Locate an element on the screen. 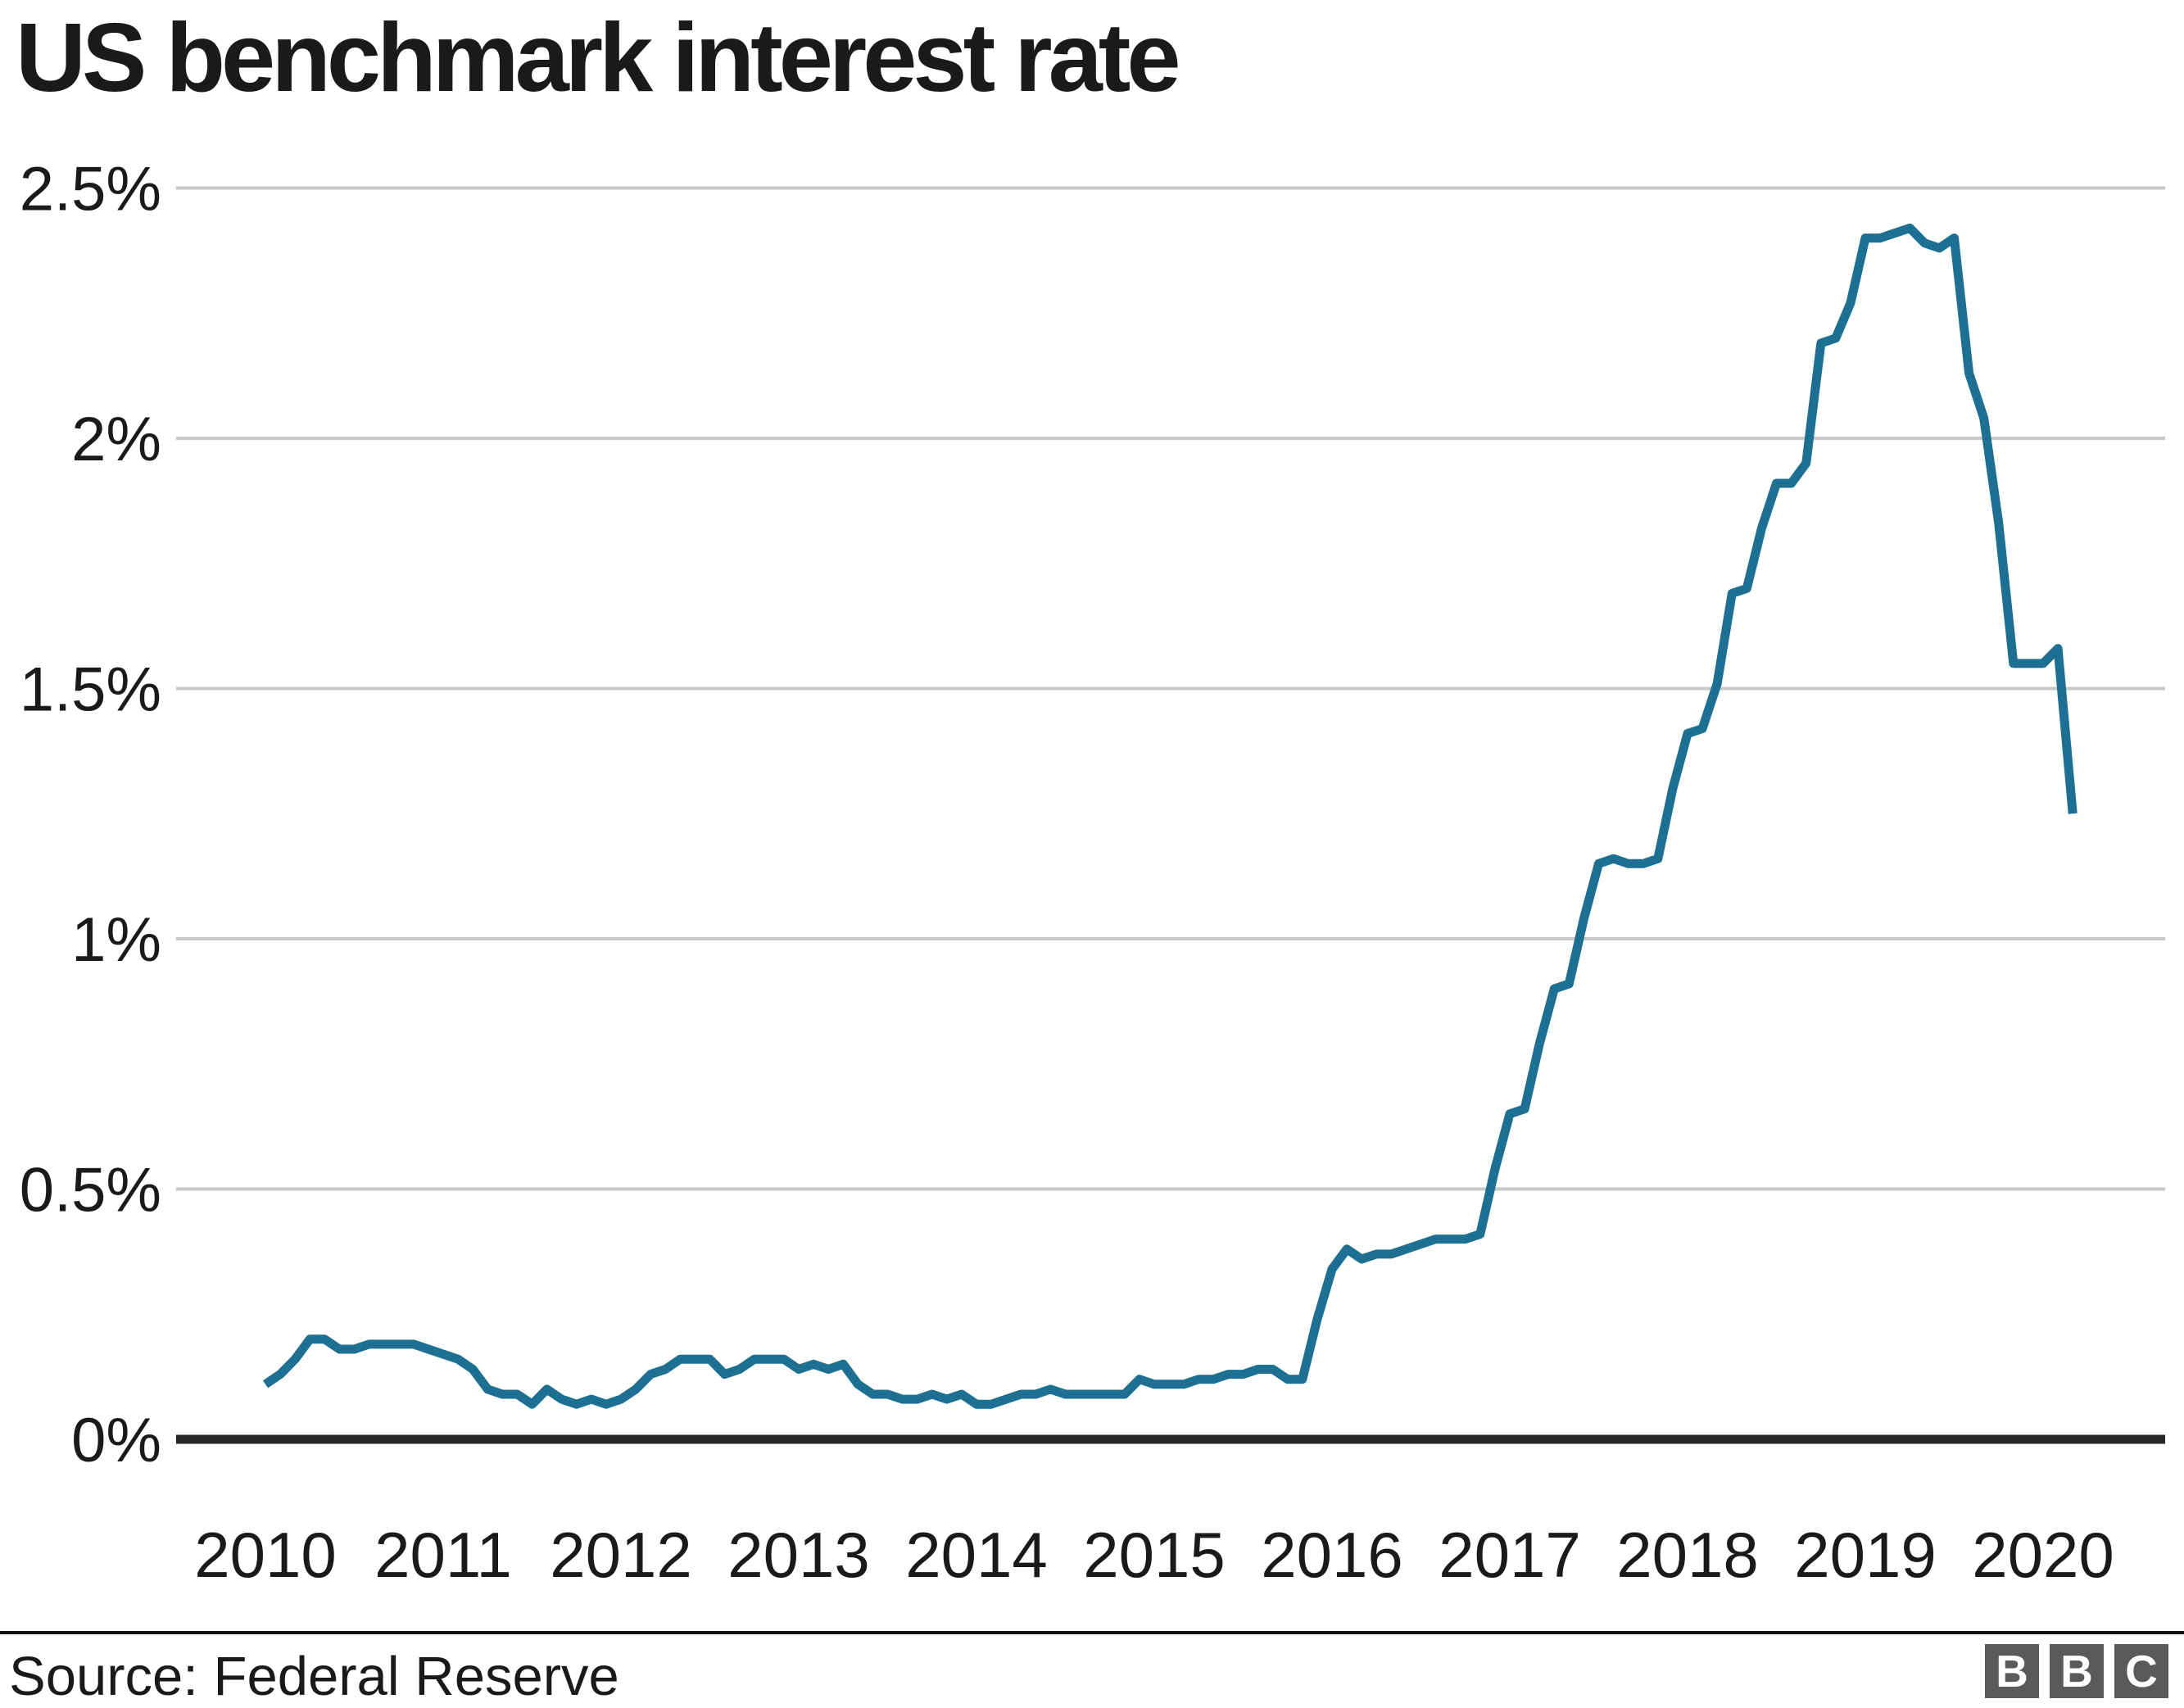 This screenshot has width=2184, height=1708. x-tick-label-2010: 2010 is located at coordinates (265, 1555).